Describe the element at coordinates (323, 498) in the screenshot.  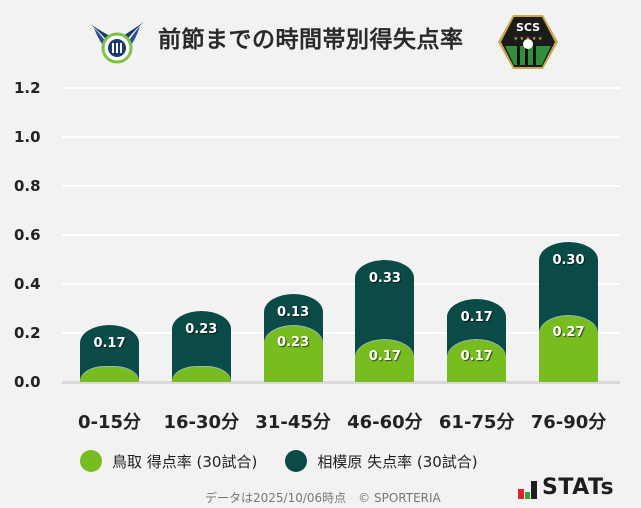
I see `data-note: データは2025/10/06時点 © SPORTERIA` at that location.